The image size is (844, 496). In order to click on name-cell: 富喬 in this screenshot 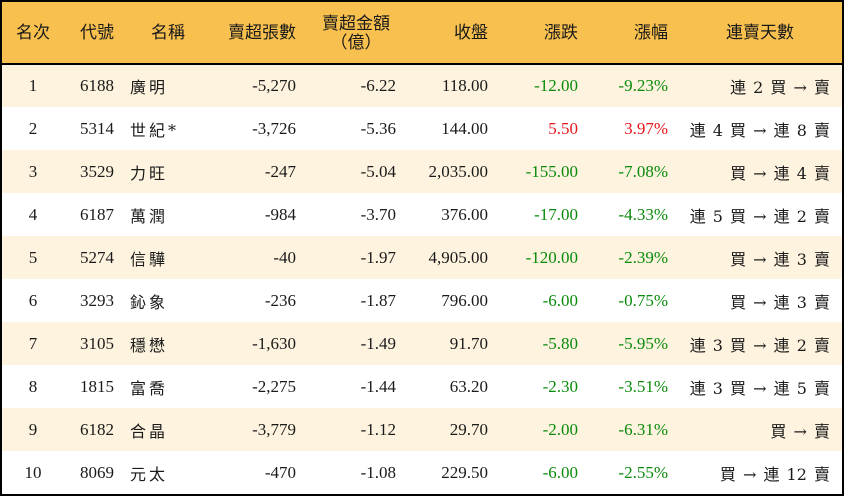, I will do `click(149, 388)`.